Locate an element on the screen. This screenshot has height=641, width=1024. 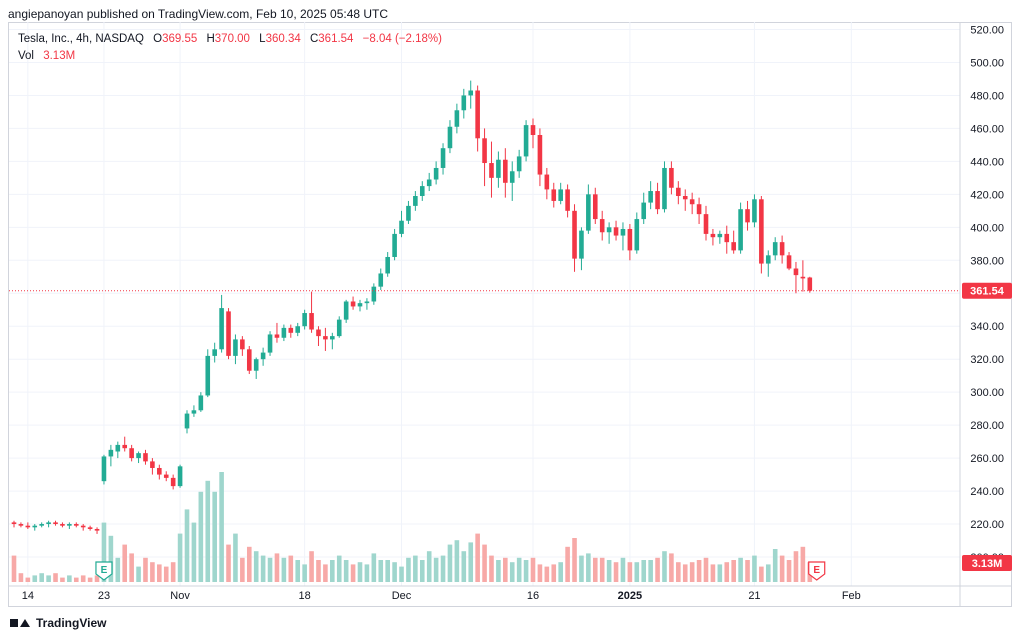
x-tick-label: 2025 is located at coordinates (630, 596).